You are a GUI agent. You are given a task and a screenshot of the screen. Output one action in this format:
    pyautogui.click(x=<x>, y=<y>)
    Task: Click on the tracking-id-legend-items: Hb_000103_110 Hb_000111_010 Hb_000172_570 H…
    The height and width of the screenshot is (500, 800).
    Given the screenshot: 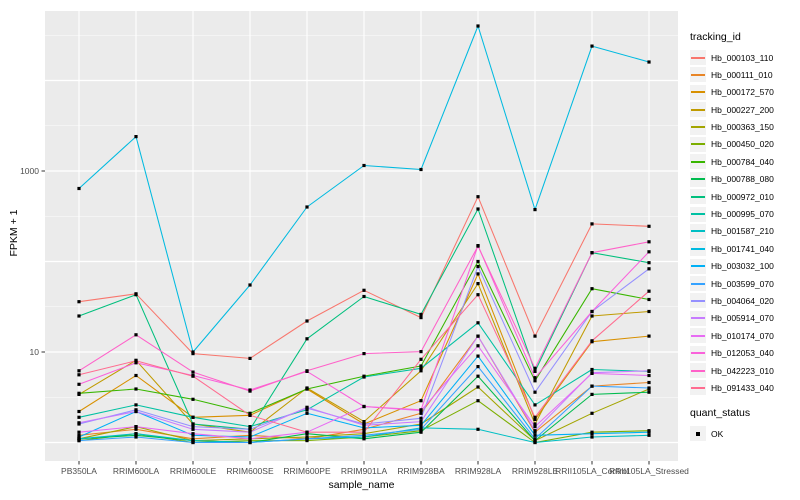 What is the action you would take?
    pyautogui.click(x=745, y=223)
    